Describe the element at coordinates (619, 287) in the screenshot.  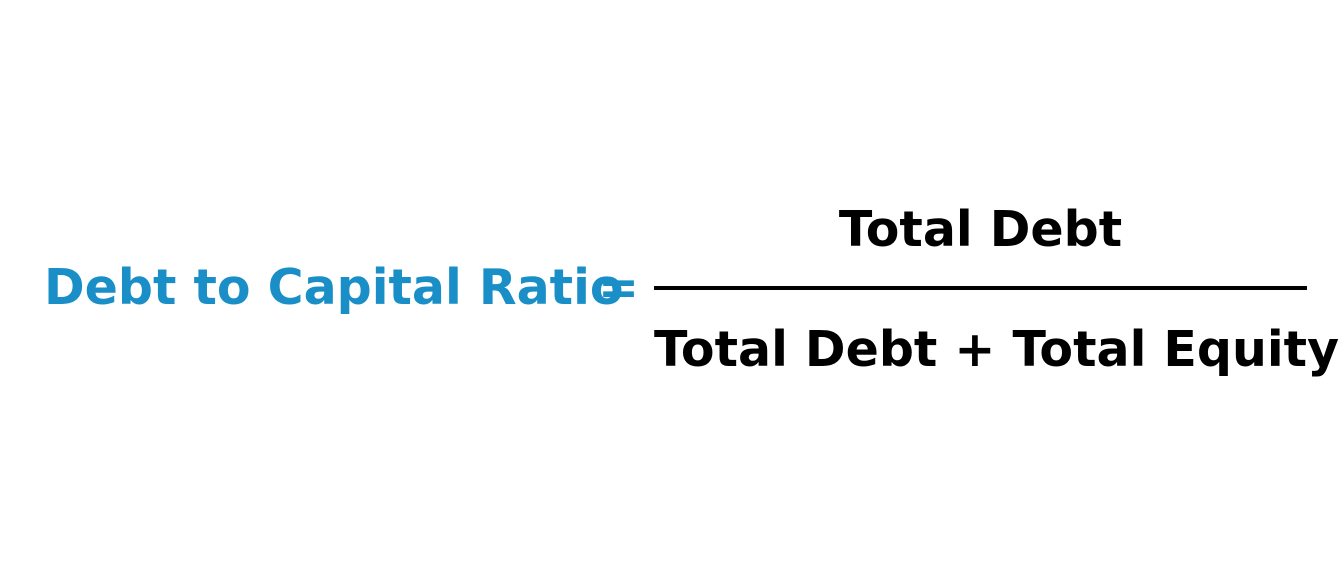
I see `equals-sign: =` at that location.